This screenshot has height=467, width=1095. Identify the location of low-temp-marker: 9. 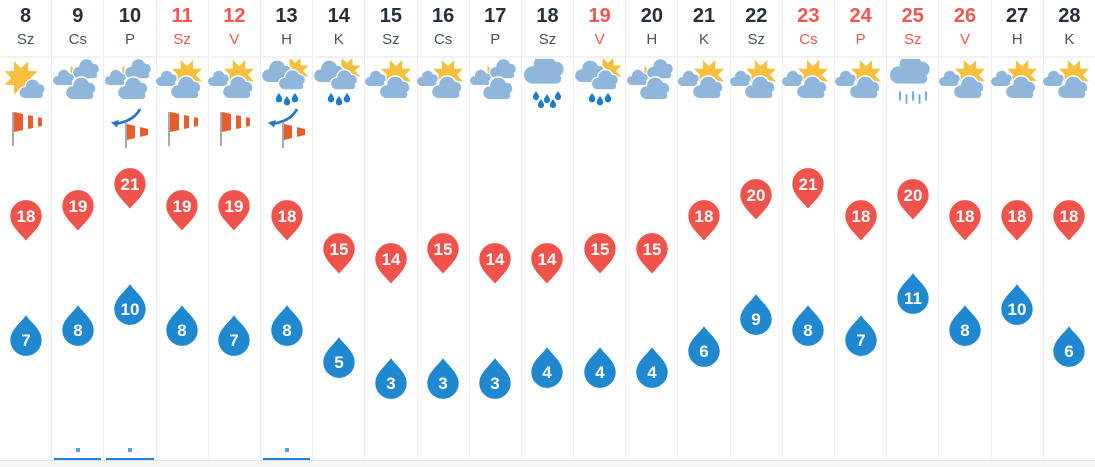
(756, 314).